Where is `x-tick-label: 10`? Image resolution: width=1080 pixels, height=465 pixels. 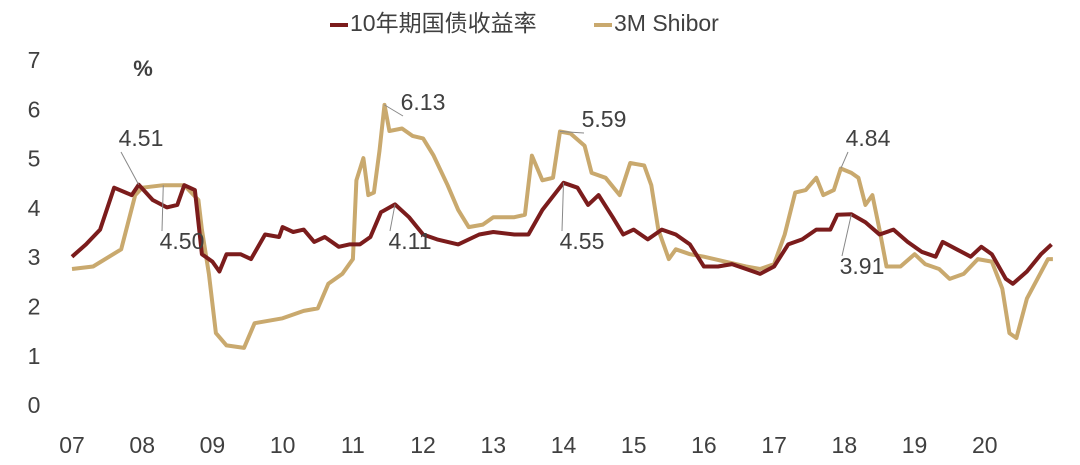 x-tick-label: 10 is located at coordinates (283, 445).